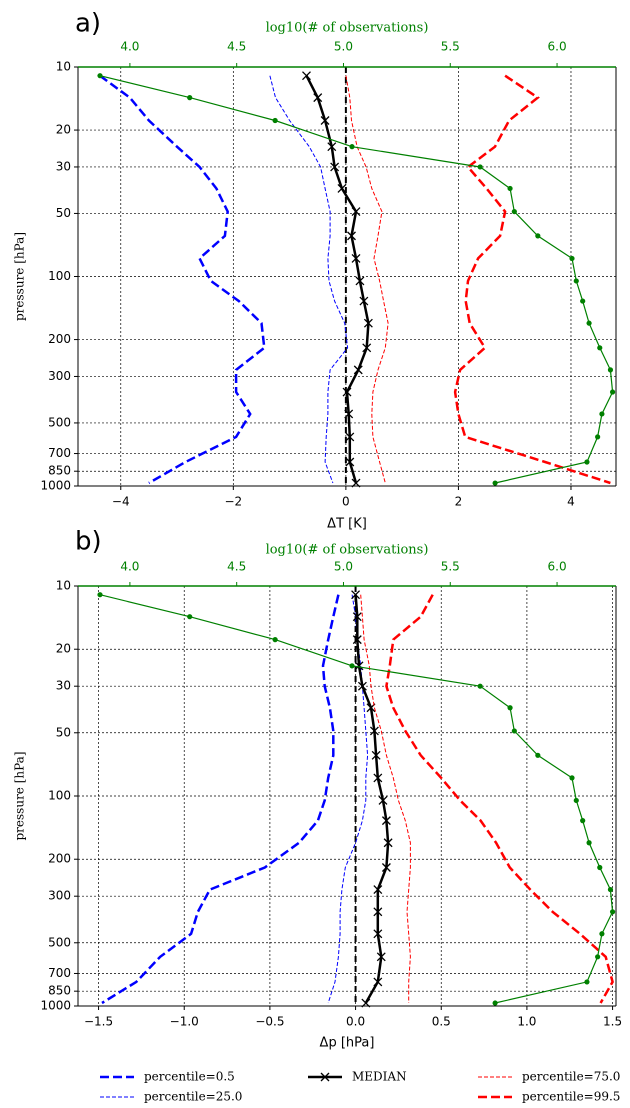 The height and width of the screenshot is (1108, 630). Describe the element at coordinates (189, 1077) in the screenshot. I see `legend-label: percentile=0.5` at that location.